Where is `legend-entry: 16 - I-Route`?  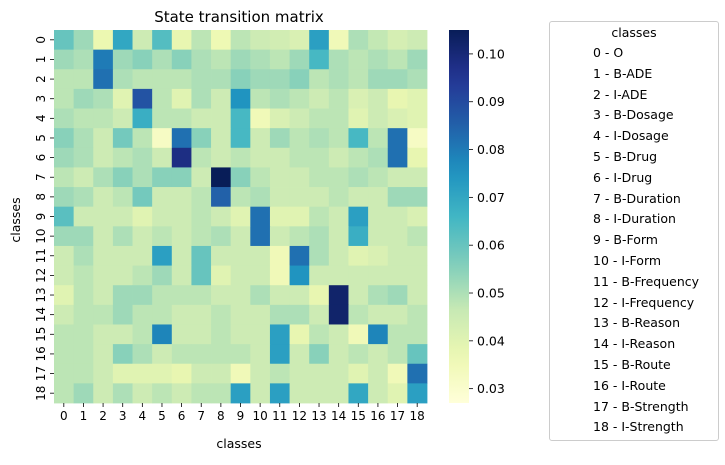 legend-entry: 16 - I-Route is located at coordinates (629, 385).